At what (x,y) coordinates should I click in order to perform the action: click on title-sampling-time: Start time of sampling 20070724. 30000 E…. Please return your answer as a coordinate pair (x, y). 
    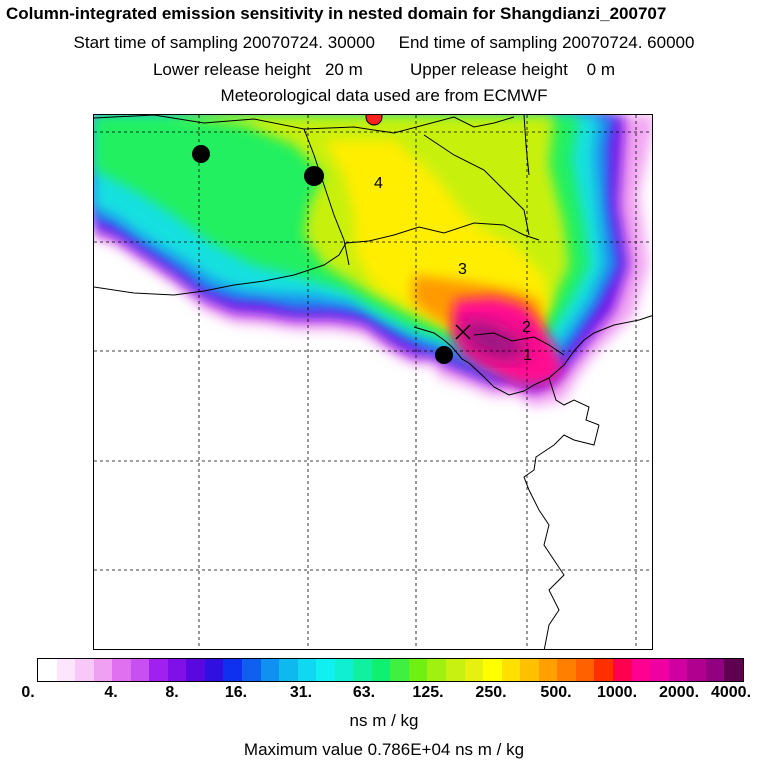
    Looking at the image, I should click on (384, 42).